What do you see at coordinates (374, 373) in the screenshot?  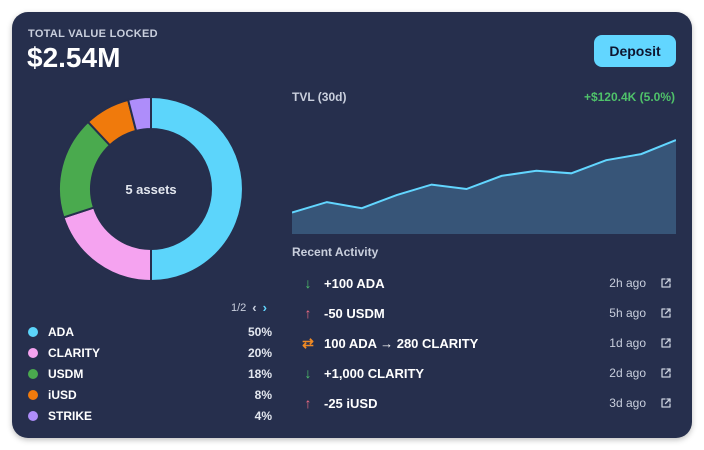 I see `activity-text: +1,000 CLARITY` at bounding box center [374, 373].